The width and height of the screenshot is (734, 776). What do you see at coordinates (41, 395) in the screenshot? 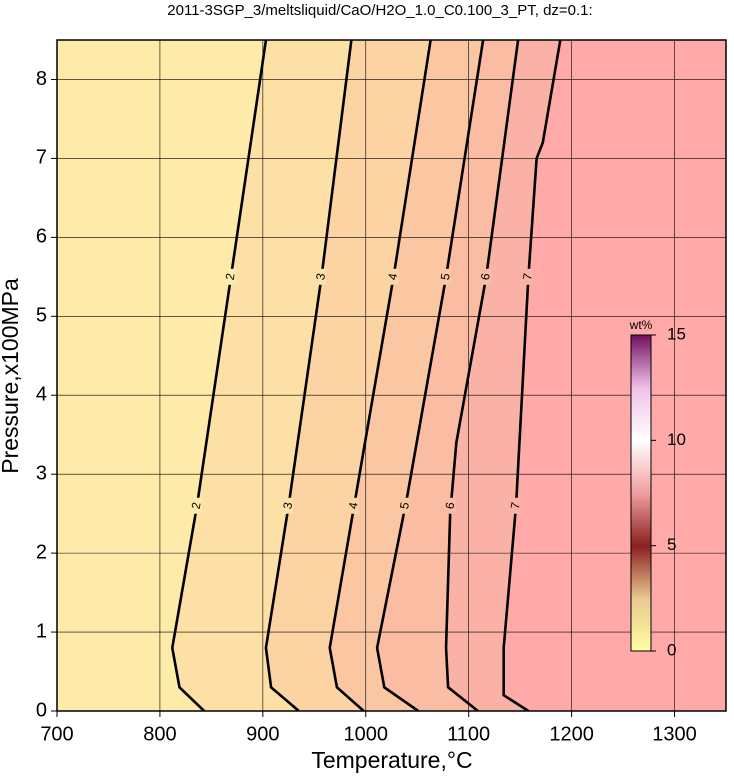
I see `y-tick-label: 4` at bounding box center [41, 395].